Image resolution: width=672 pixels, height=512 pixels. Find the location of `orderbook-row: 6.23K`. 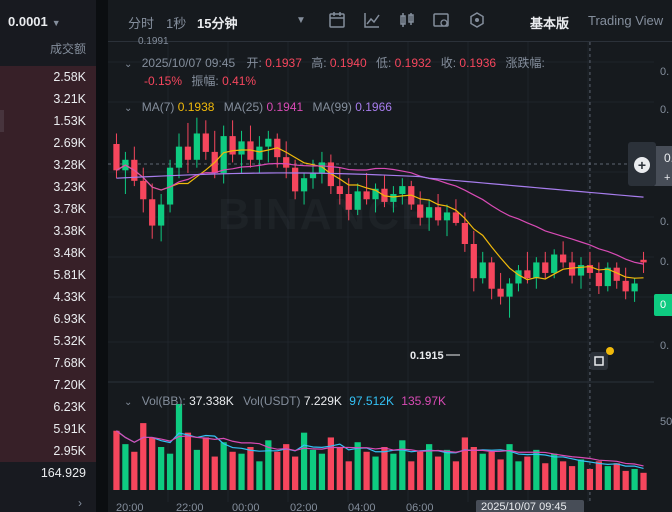

orderbook-row: 6.23K is located at coordinates (48, 407).